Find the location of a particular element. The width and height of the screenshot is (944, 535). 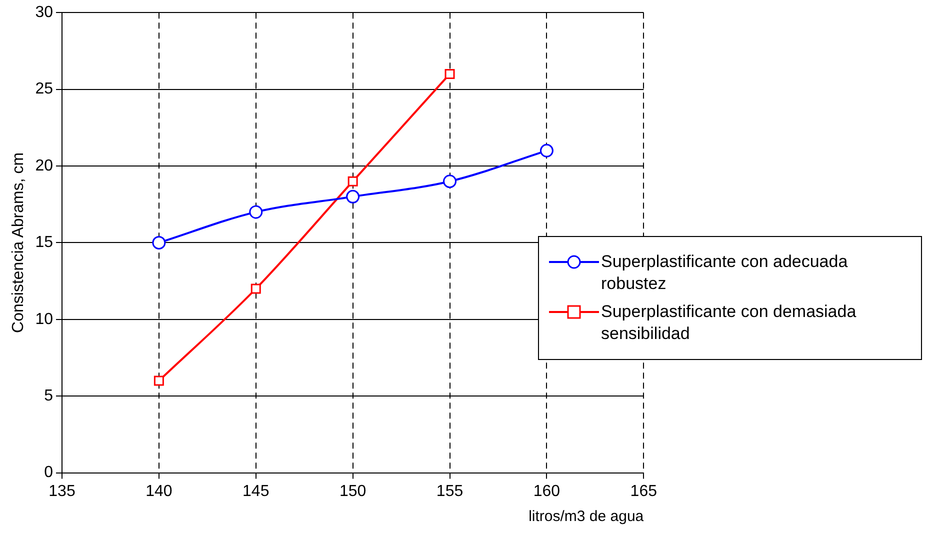

x-tick-label: 160 is located at coordinates (546, 491).